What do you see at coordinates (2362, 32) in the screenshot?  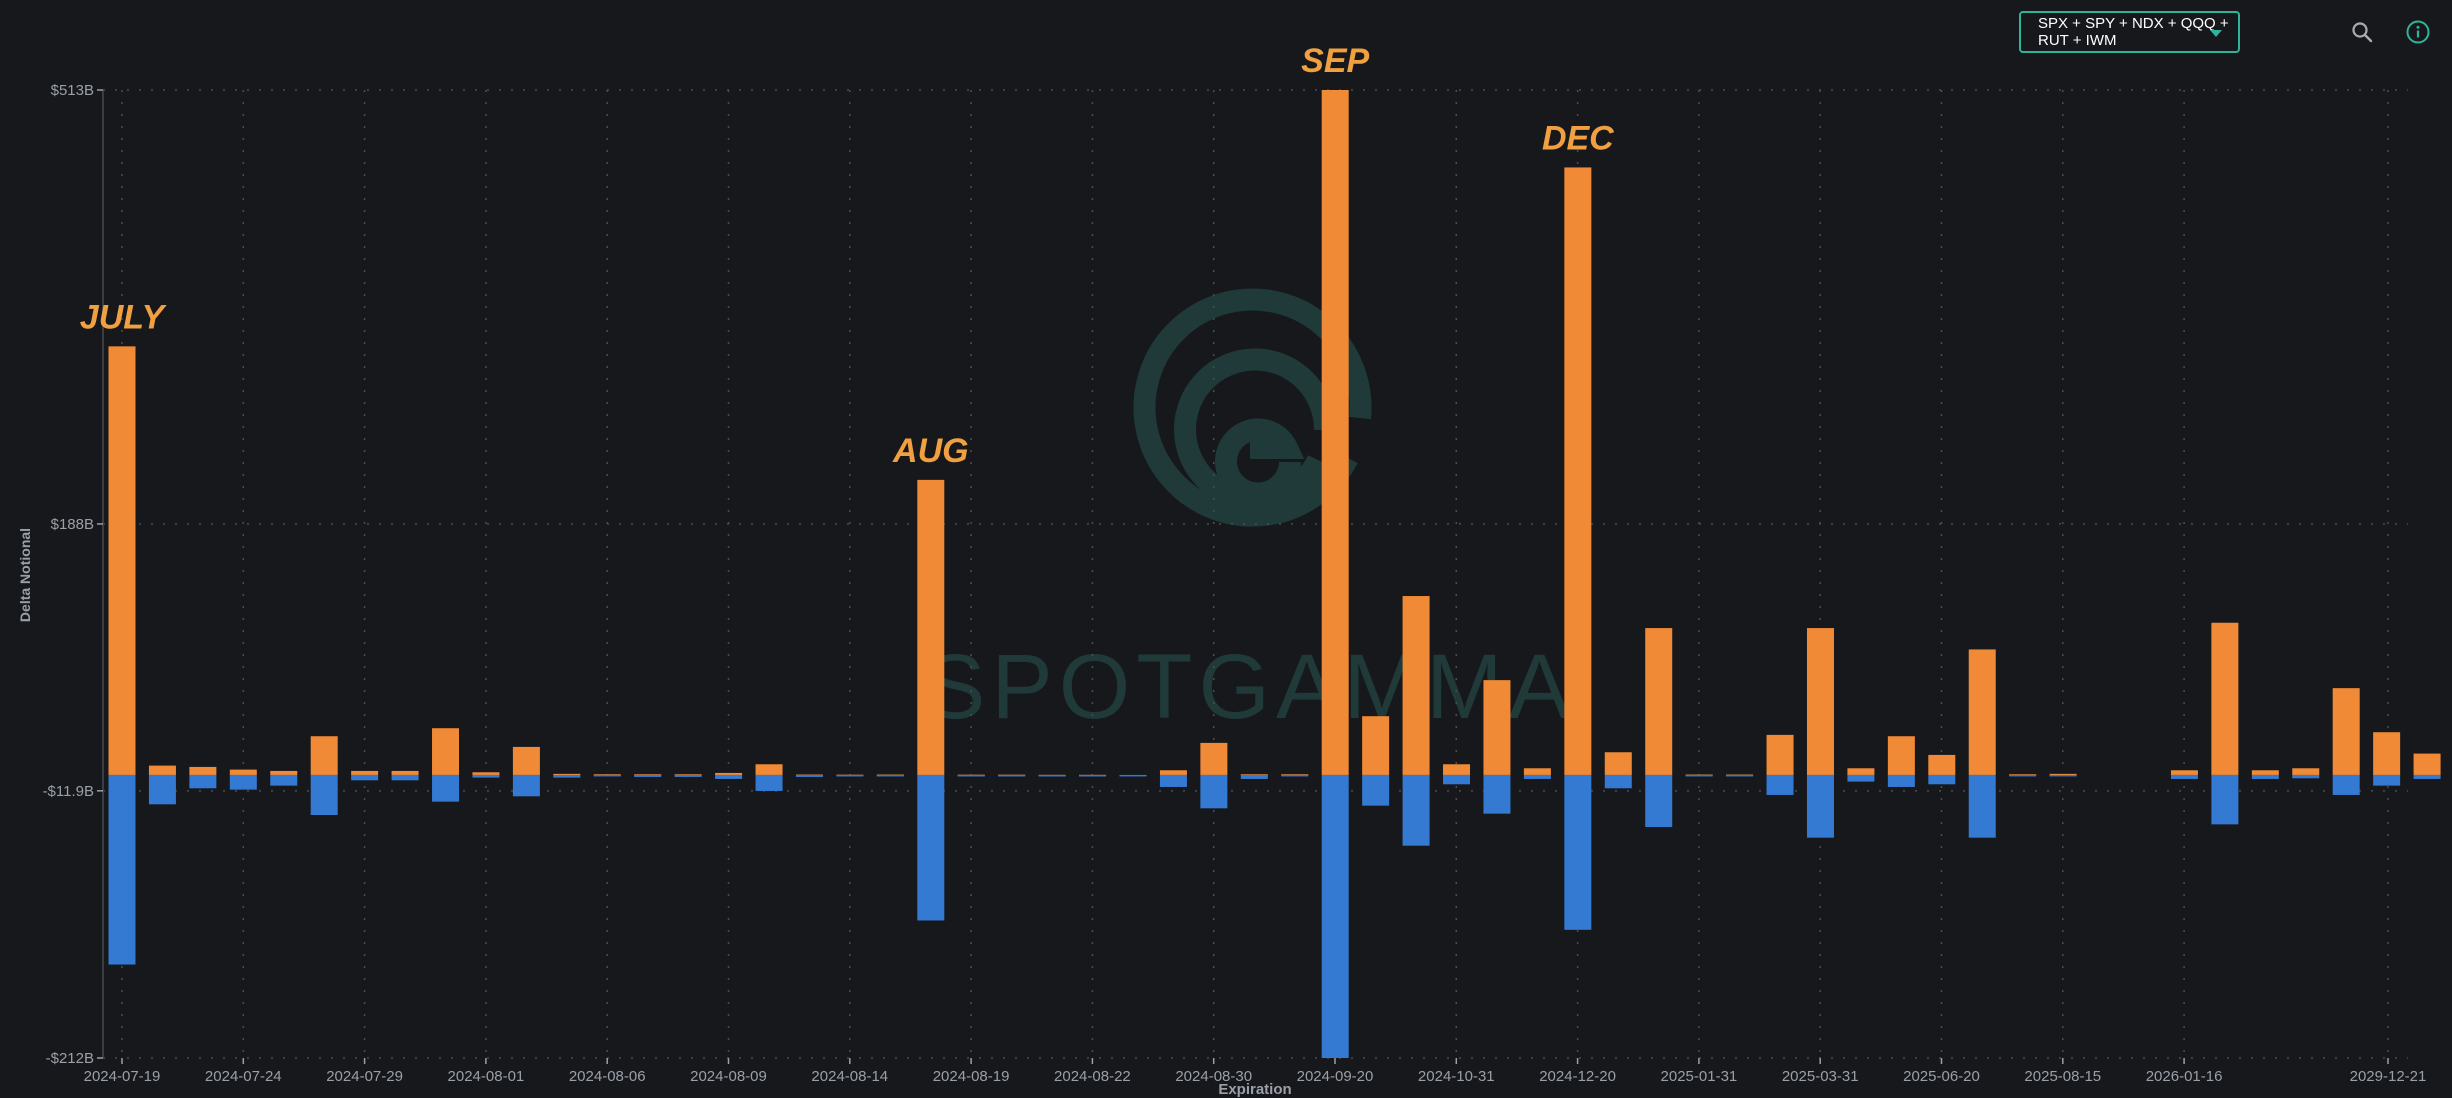 I see `search-icon` at bounding box center [2362, 32].